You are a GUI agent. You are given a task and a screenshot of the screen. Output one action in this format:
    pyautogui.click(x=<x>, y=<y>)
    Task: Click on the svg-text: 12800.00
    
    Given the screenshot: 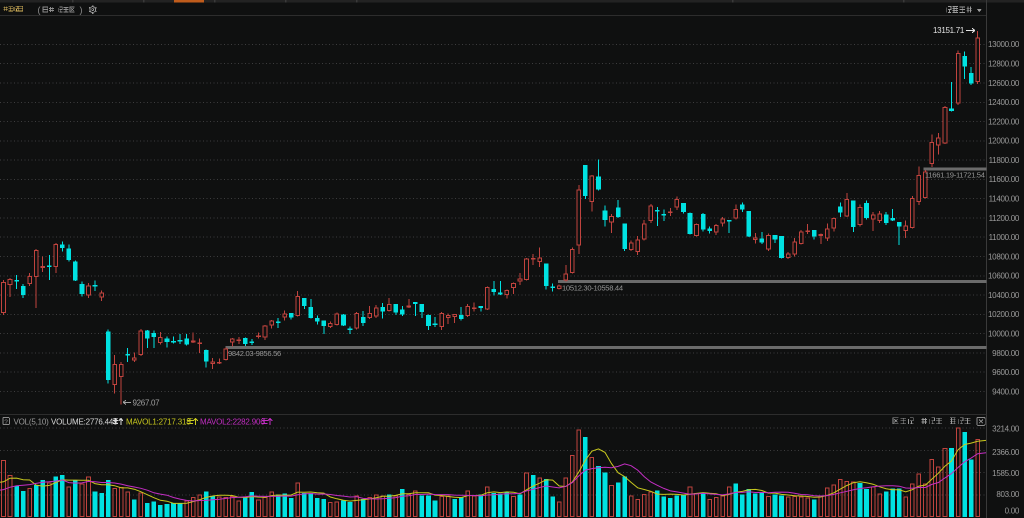 What is the action you would take?
    pyautogui.click(x=1004, y=64)
    